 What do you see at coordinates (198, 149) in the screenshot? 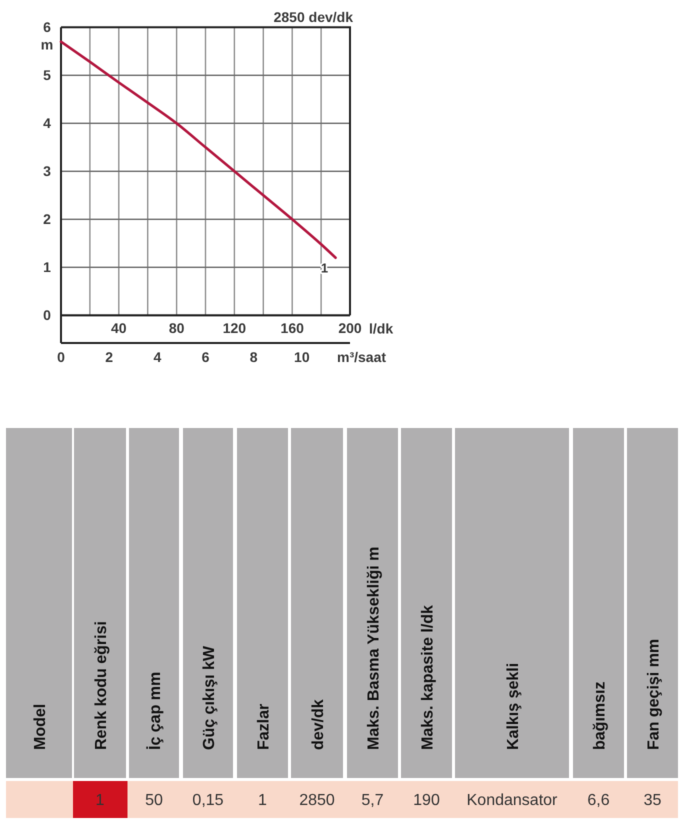
I see `line-series` at bounding box center [198, 149].